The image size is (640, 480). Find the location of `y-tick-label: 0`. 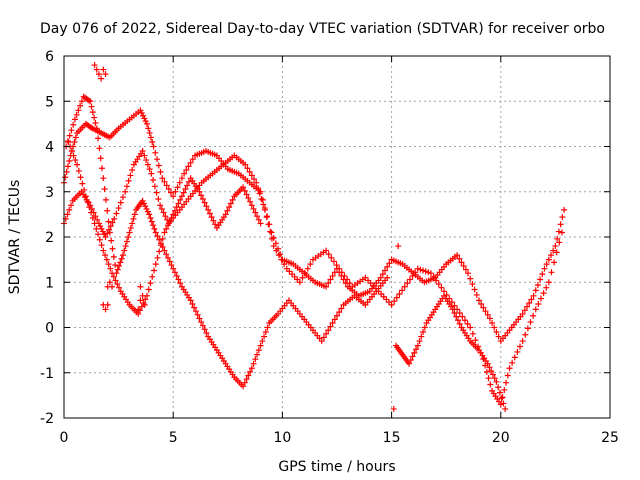

y-tick-label: 0 is located at coordinates (49, 329).